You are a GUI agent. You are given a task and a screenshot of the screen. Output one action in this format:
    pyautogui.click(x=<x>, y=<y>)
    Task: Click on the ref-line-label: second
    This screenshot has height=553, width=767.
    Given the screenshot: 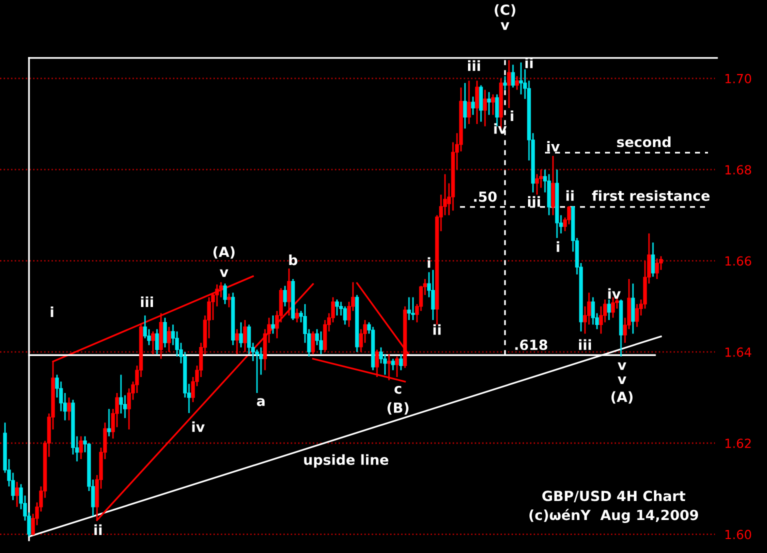 What is the action you would take?
    pyautogui.click(x=643, y=142)
    